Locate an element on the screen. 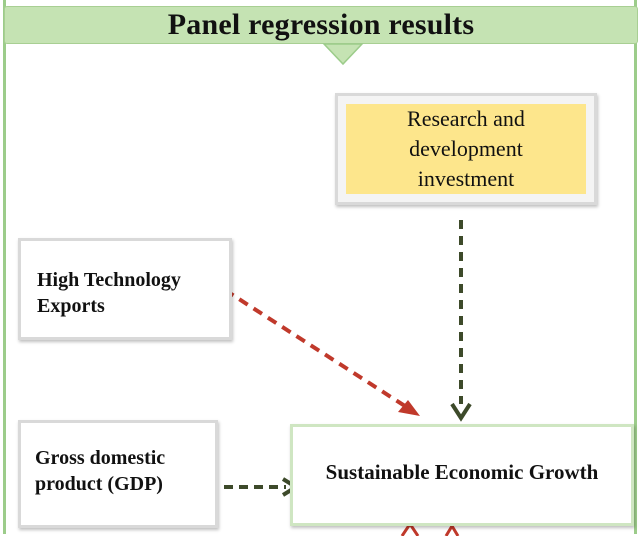 The width and height of the screenshot is (642, 536). hte-label-line1: High Technology is located at coordinates (109, 280).